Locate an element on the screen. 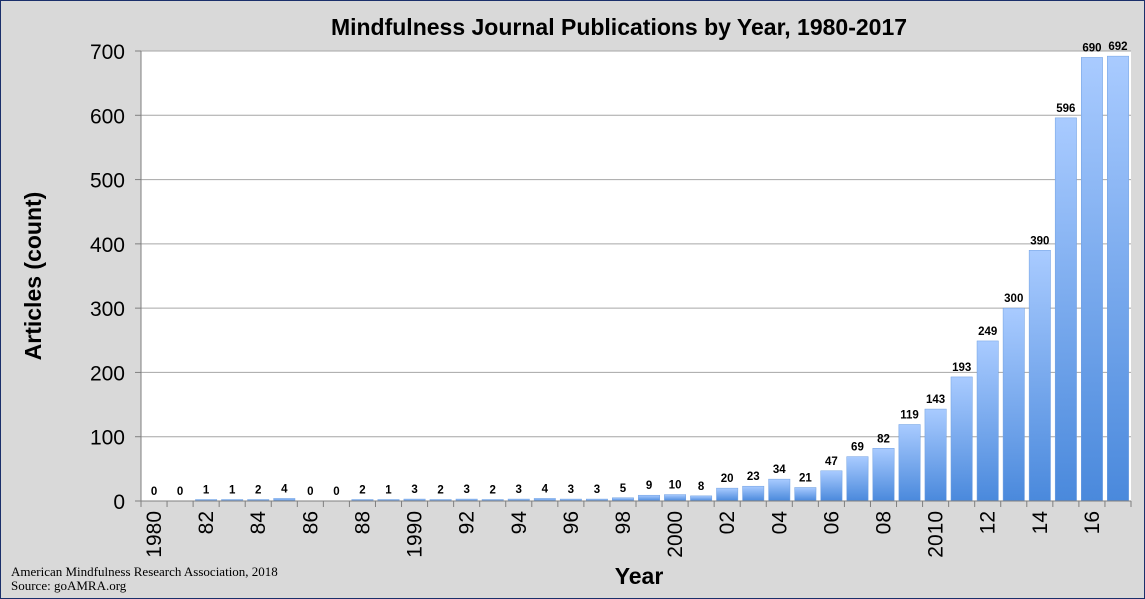 Image resolution: width=1145 pixels, height=599 pixels. x-tick-label: 1990 is located at coordinates (415, 534).